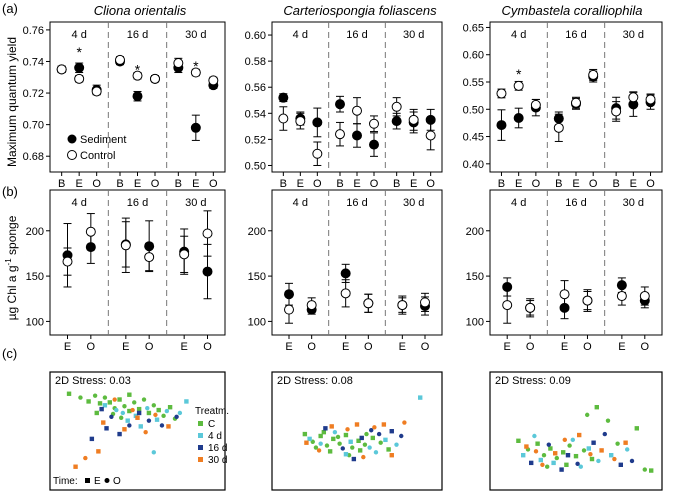 The image size is (675, 499). Describe the element at coordinates (141, 446) in the screenshot. I see `nmds-legend: Treatm. C 4 d 16 d 30 d Time: E O` at that location.